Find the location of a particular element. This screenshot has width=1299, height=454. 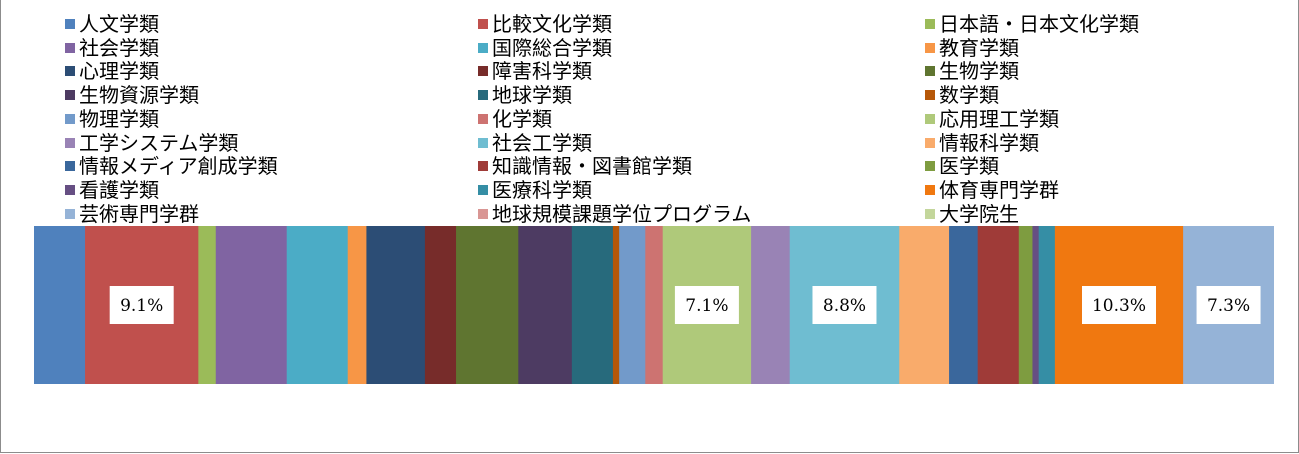

legend-item: 大学院生 is located at coordinates (972, 214).